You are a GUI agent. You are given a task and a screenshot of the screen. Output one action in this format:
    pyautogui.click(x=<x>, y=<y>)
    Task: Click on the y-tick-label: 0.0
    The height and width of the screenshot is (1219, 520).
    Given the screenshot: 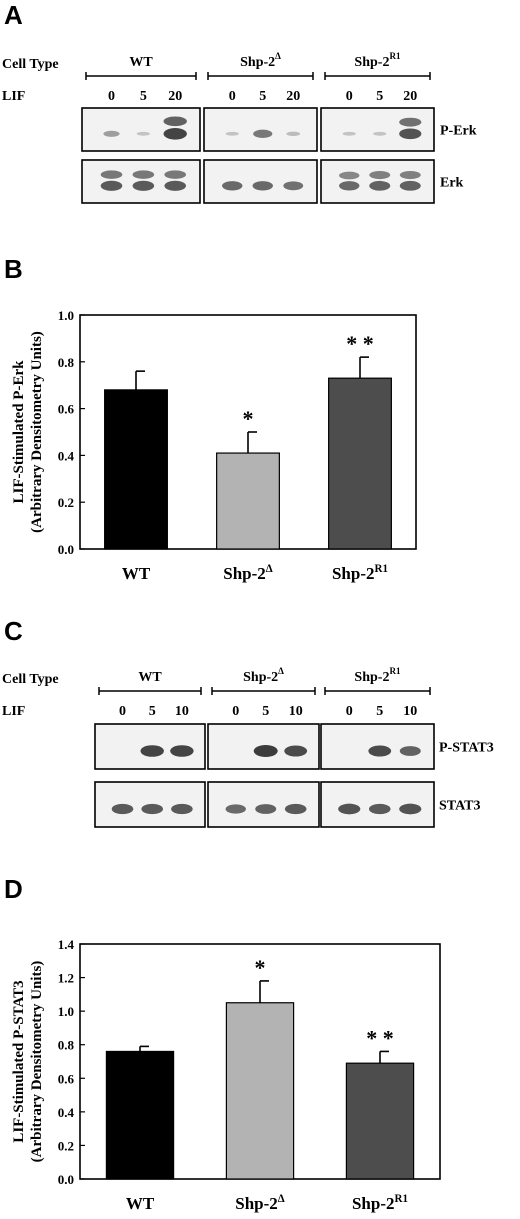 What is the action you would take?
    pyautogui.click(x=66, y=1179)
    